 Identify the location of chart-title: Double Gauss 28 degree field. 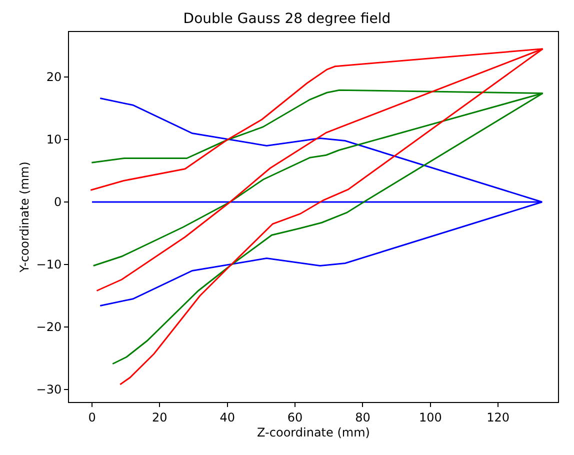
(287, 18).